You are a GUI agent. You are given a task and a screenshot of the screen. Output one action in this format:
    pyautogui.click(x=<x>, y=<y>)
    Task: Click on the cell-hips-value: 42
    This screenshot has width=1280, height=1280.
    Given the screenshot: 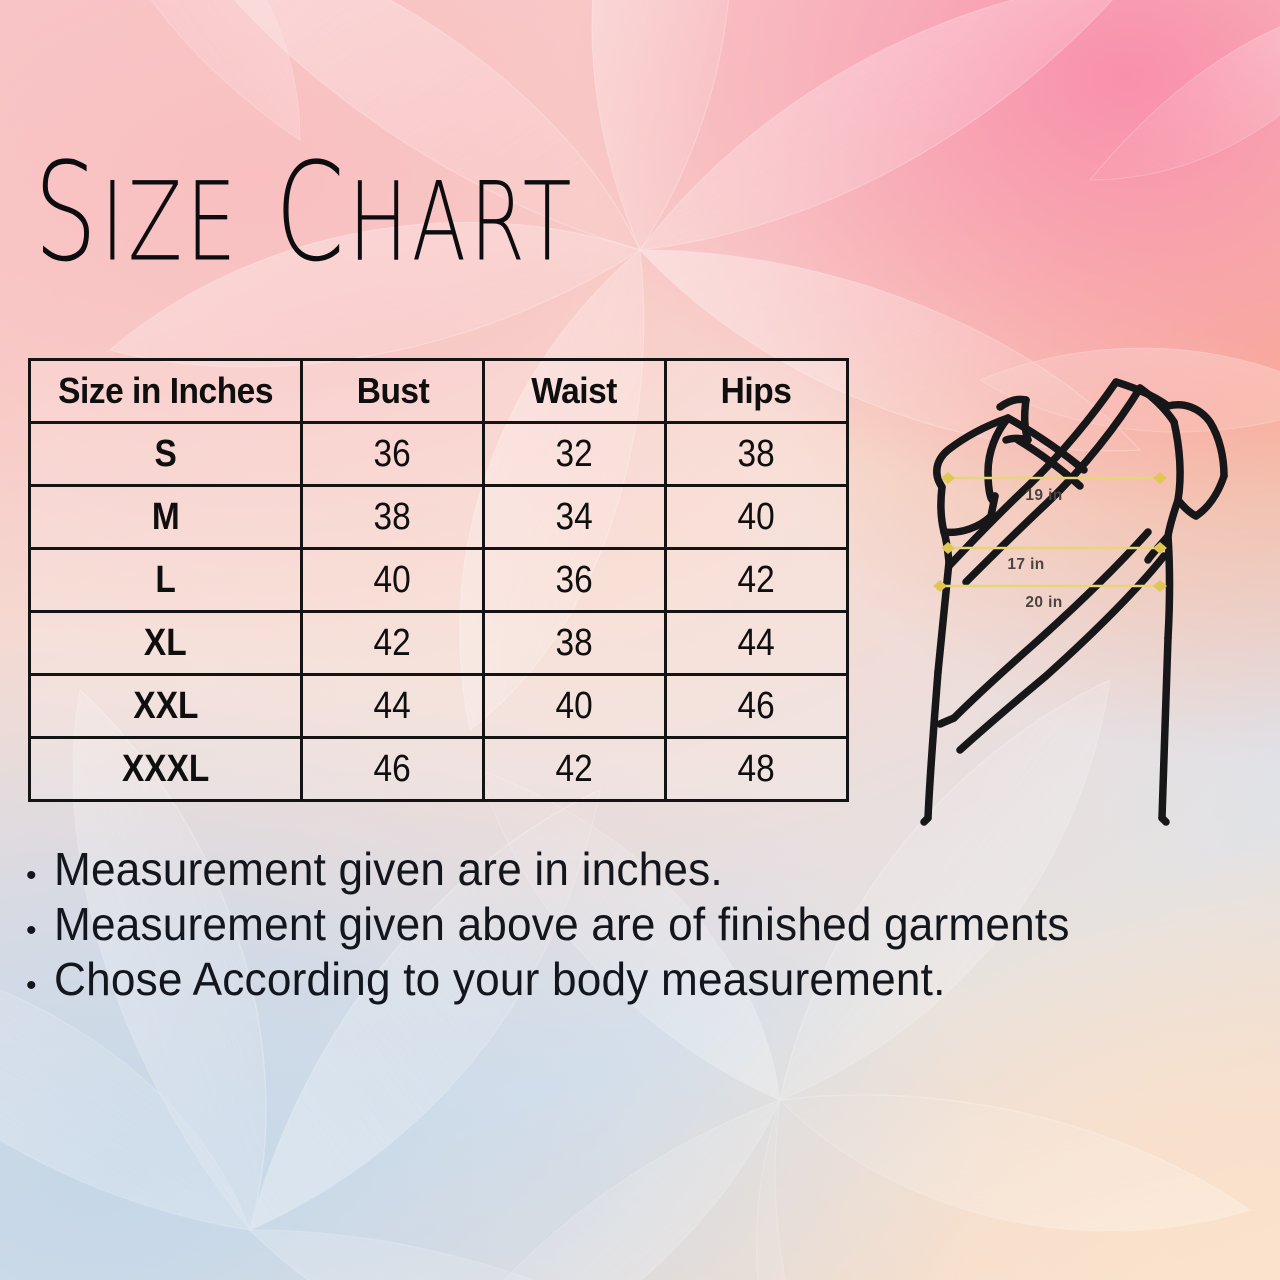 What is the action you would take?
    pyautogui.click(x=756, y=579)
    